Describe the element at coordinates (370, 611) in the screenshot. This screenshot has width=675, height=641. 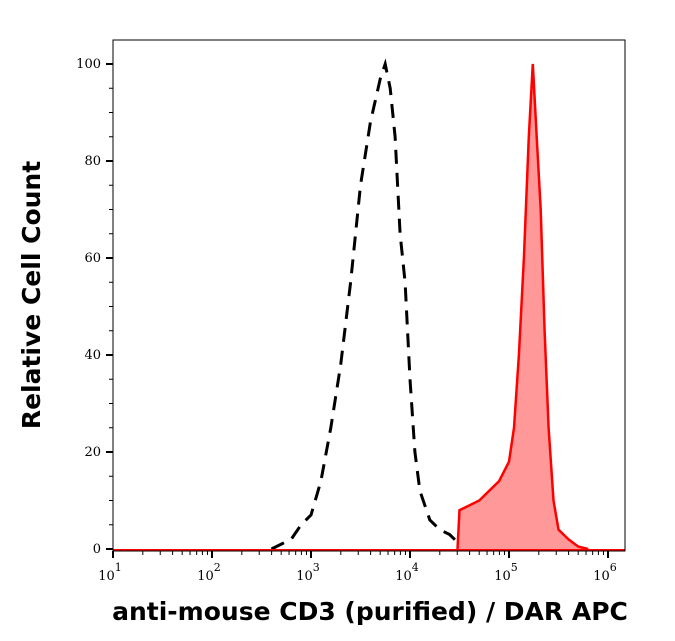
I see `x-axis-label: anti-mouse CD3 (purified) / DAR APC` at that location.